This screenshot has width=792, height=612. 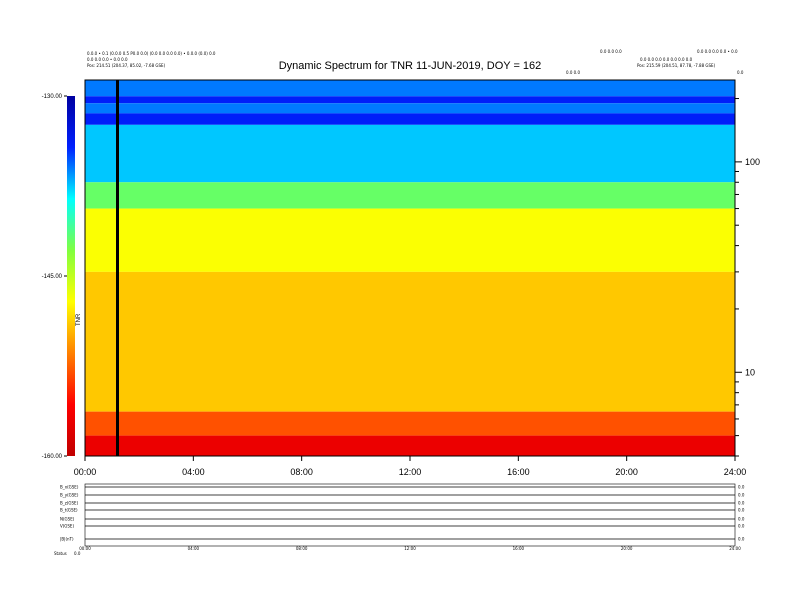 I want to click on footer-status: Status, so click(x=60, y=553).